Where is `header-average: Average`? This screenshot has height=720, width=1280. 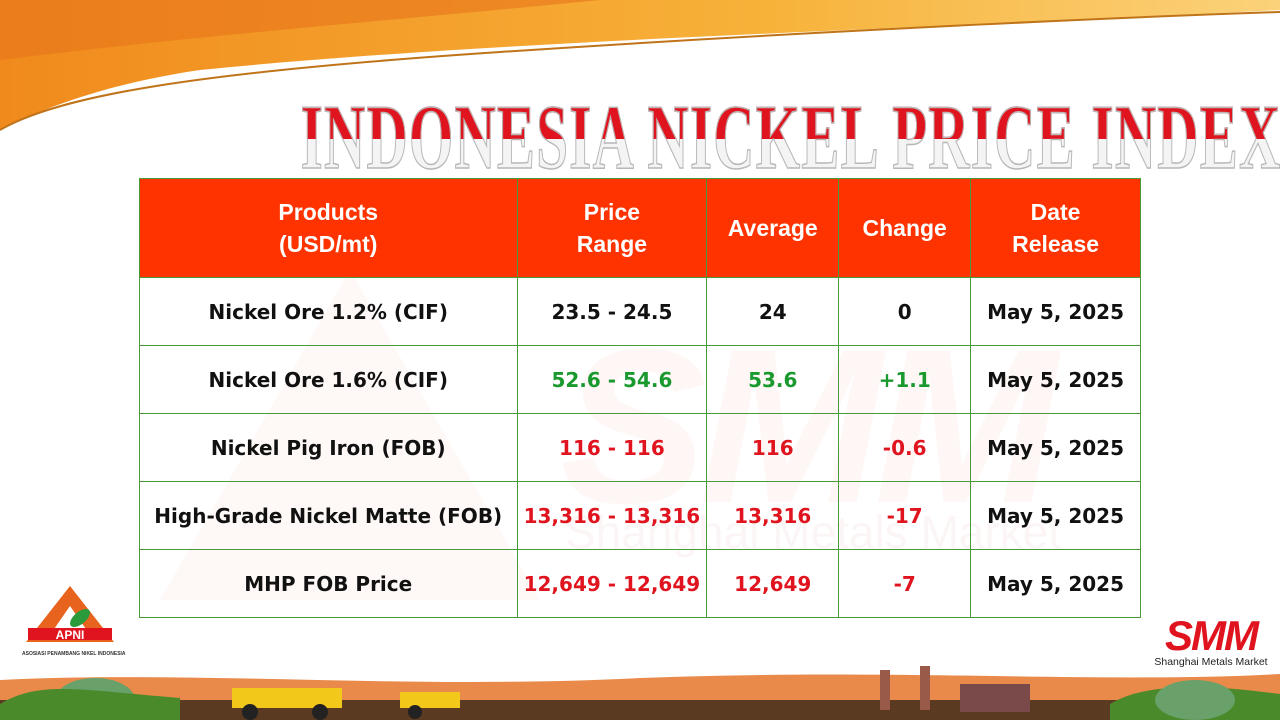 header-average: Average is located at coordinates (773, 228).